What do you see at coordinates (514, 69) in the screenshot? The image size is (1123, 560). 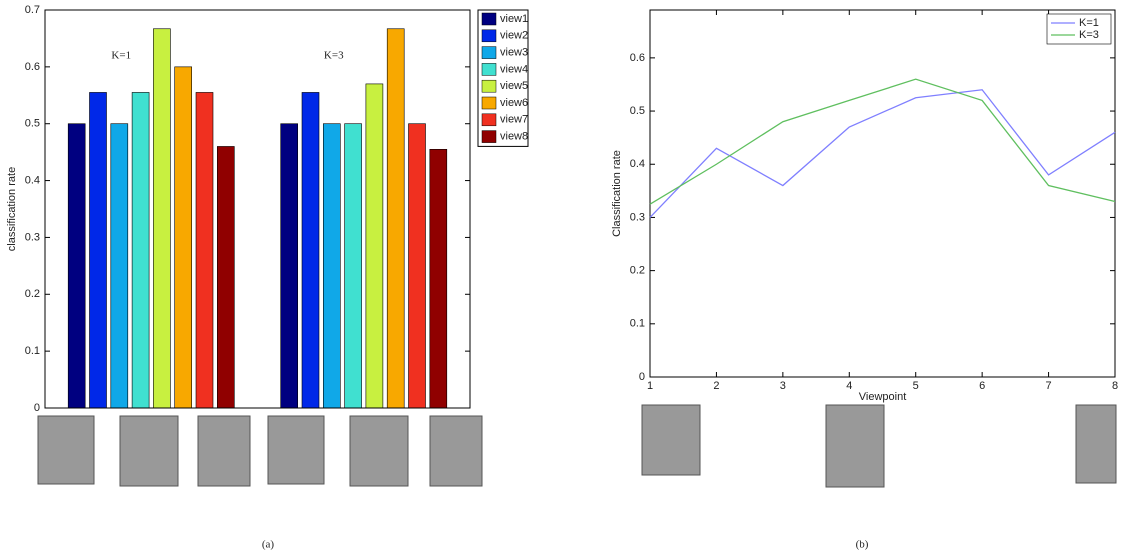 I see `legend-label: view4` at bounding box center [514, 69].